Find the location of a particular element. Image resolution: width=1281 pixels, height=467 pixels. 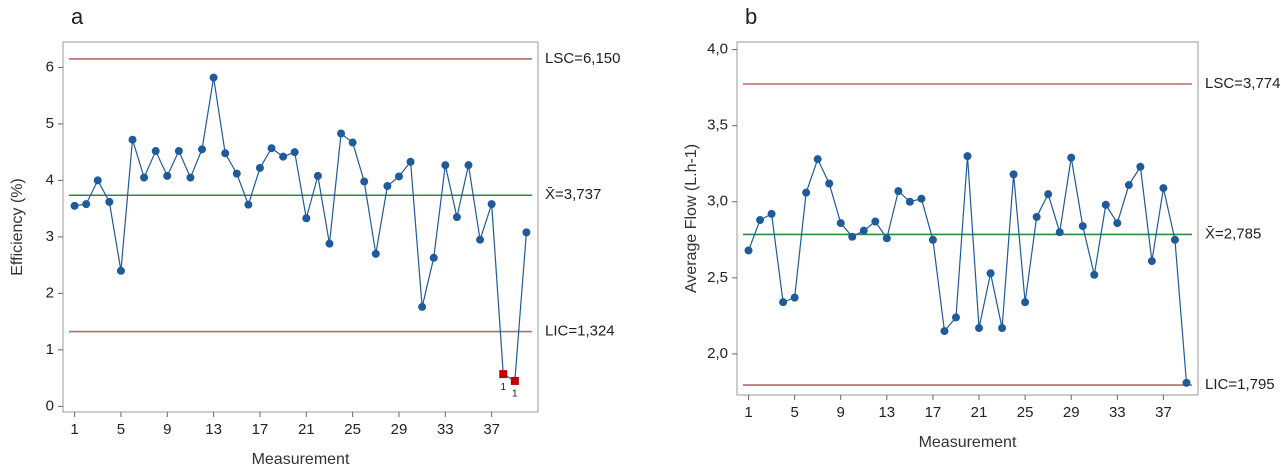

x-tick-label: 21 is located at coordinates (306, 429).